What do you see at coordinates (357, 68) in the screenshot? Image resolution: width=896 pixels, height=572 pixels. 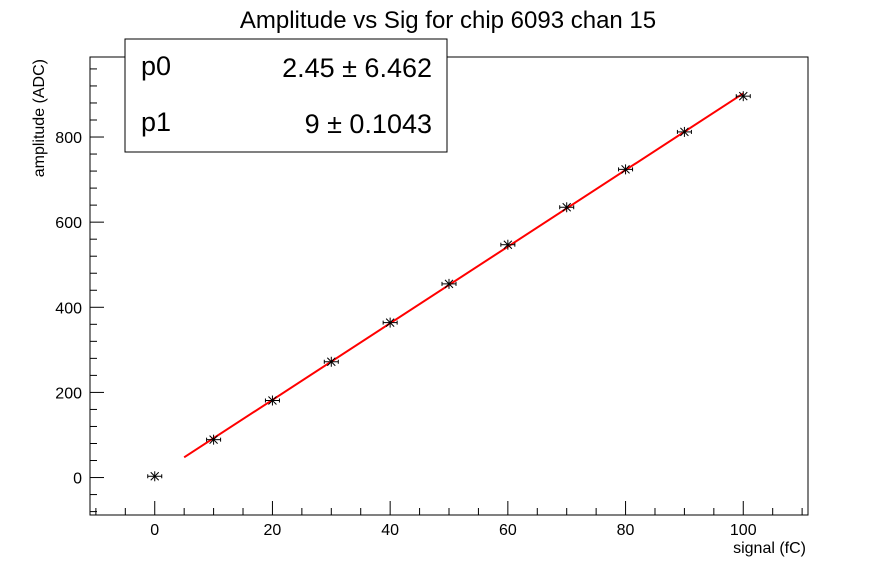 I see `stats-p0-value: 2.45 ± 6.462` at bounding box center [357, 68].